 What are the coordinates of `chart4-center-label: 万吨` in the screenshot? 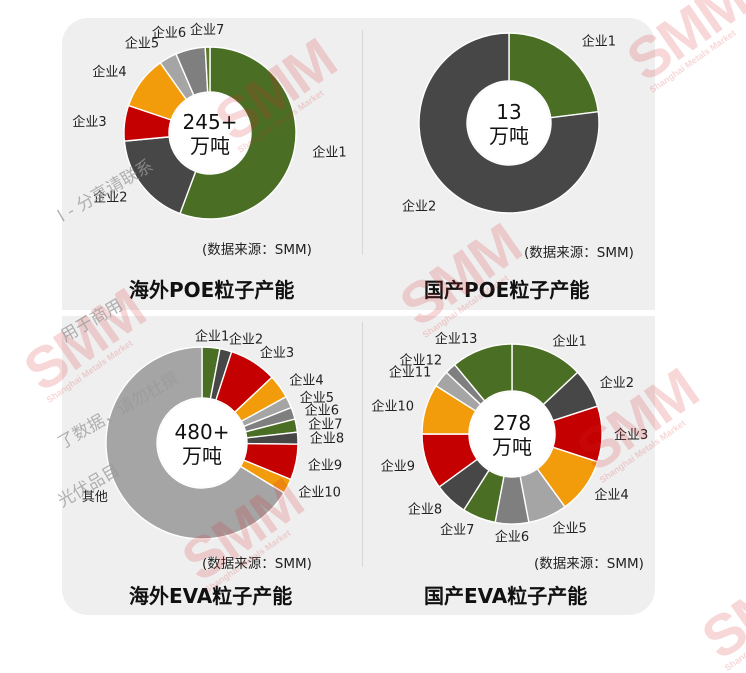 It's located at (512, 447).